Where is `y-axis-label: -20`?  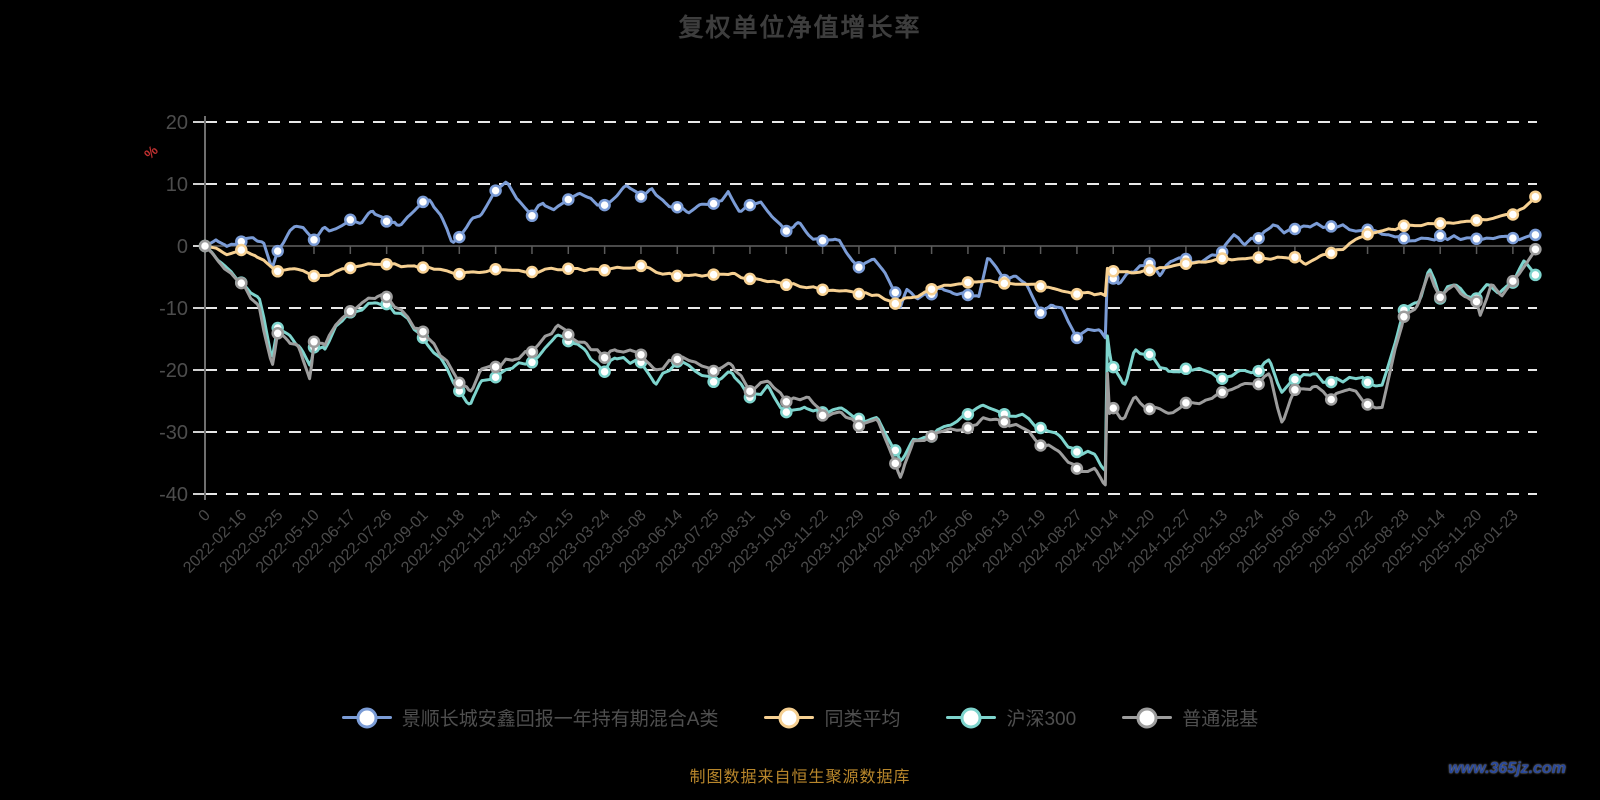
y-axis-label: -20 is located at coordinates (173, 371).